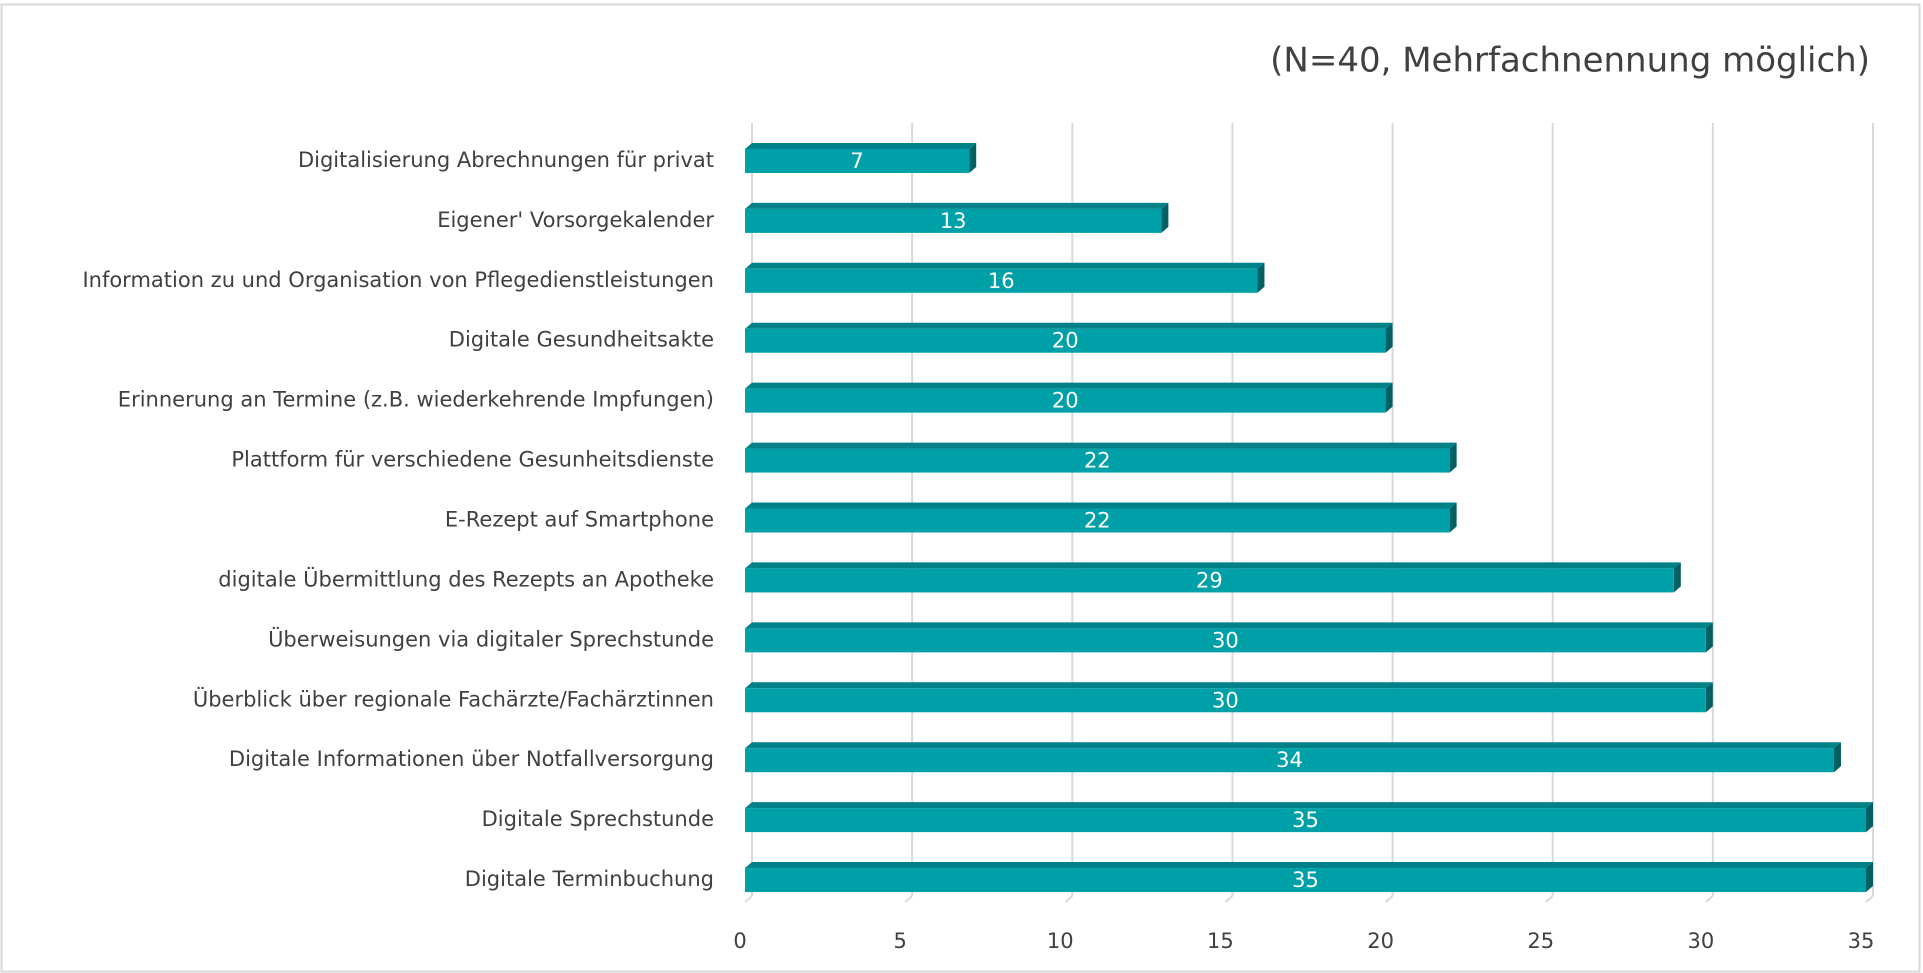 The width and height of the screenshot is (1923, 973). Describe the element at coordinates (739, 941) in the screenshot. I see `x-tick-label: 0` at that location.